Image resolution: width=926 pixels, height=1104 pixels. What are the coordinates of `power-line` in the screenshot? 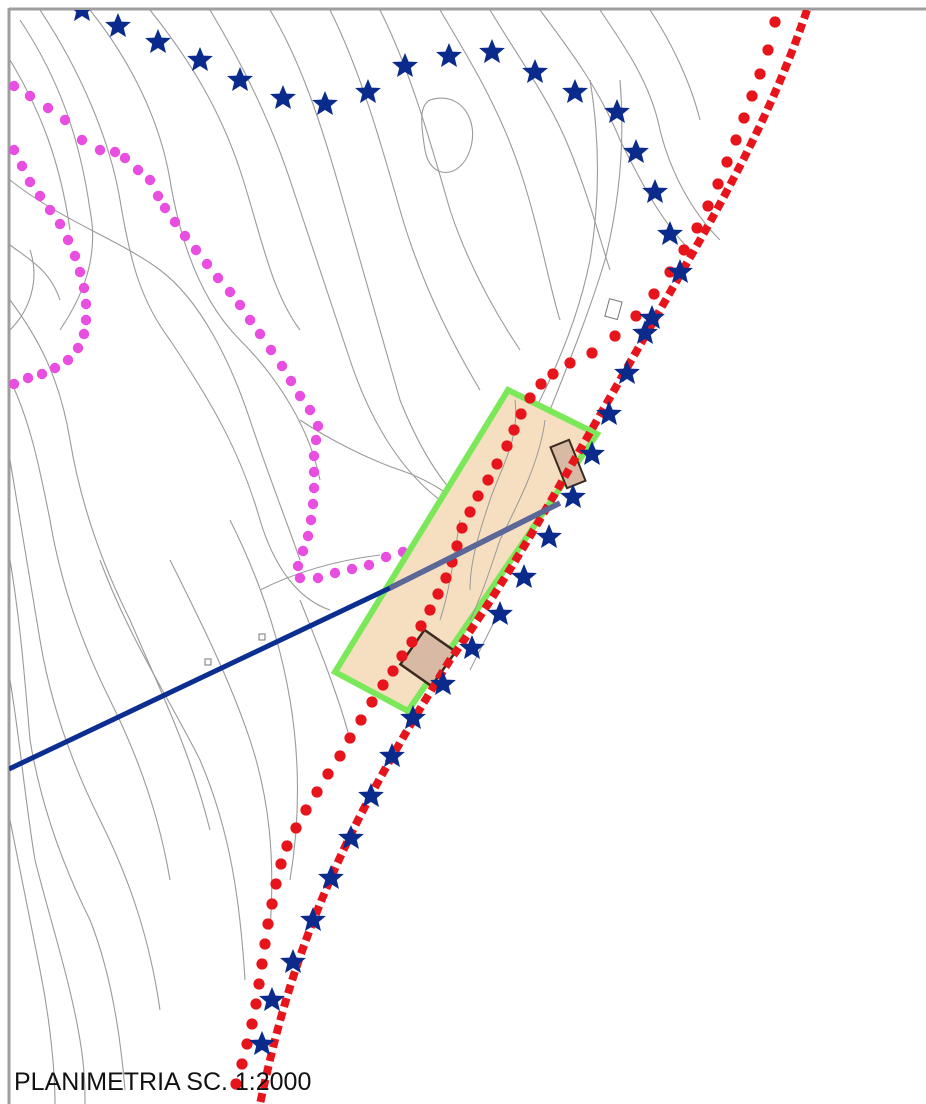 It's located at (200, 678).